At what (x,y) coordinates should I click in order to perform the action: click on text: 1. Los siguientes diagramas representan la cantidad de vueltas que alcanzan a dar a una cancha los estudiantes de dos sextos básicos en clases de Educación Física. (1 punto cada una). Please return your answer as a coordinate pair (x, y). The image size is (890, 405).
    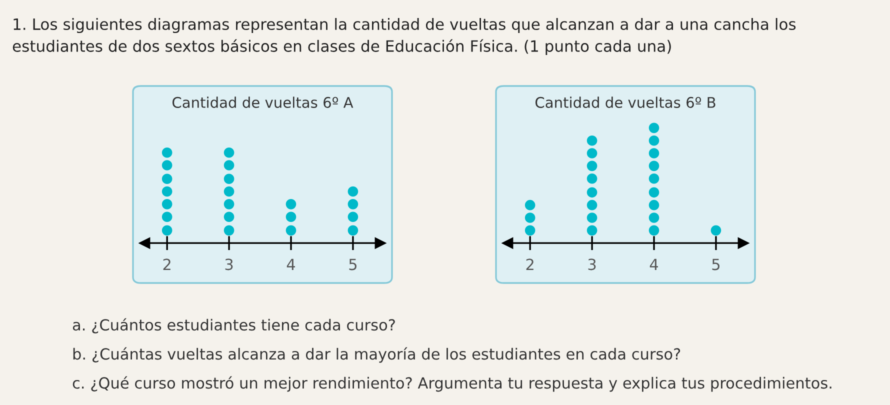
    Looking at the image, I should click on (404, 36).